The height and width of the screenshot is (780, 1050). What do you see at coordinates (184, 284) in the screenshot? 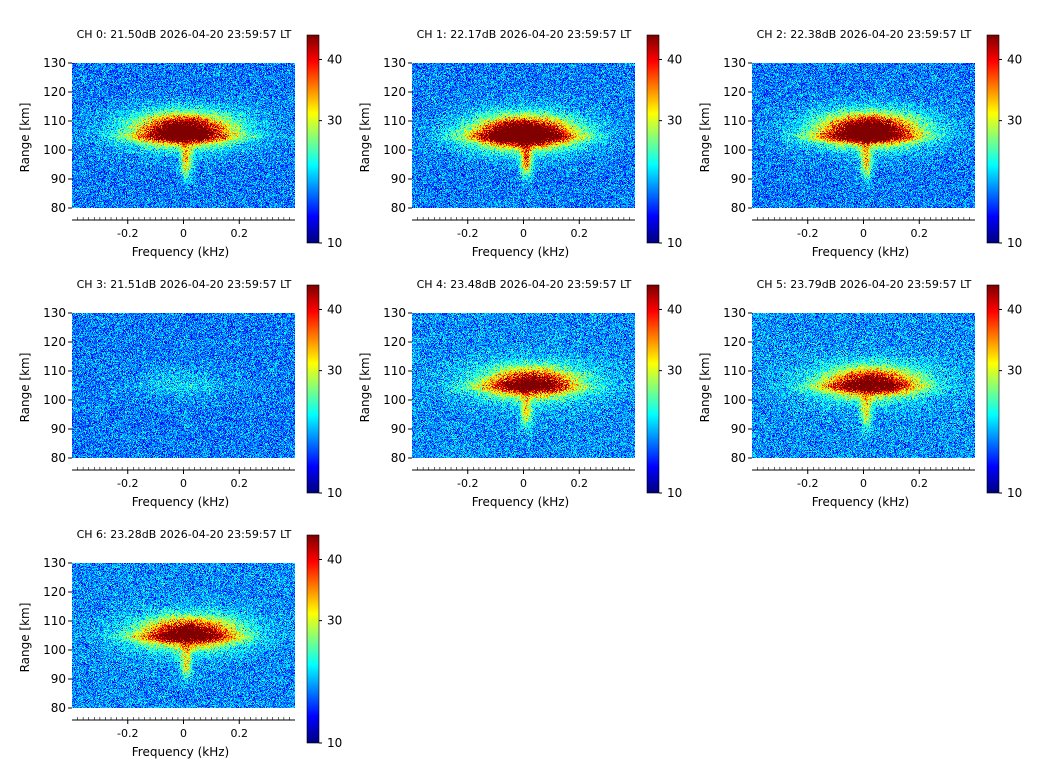
I see `panel-title: CH 3: 21.51dB 2026-04-20 23:59:57 LT` at bounding box center [184, 284].